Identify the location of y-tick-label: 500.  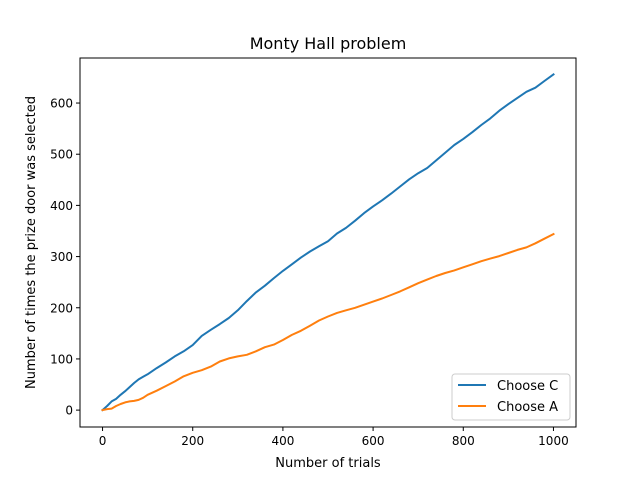
(61, 155).